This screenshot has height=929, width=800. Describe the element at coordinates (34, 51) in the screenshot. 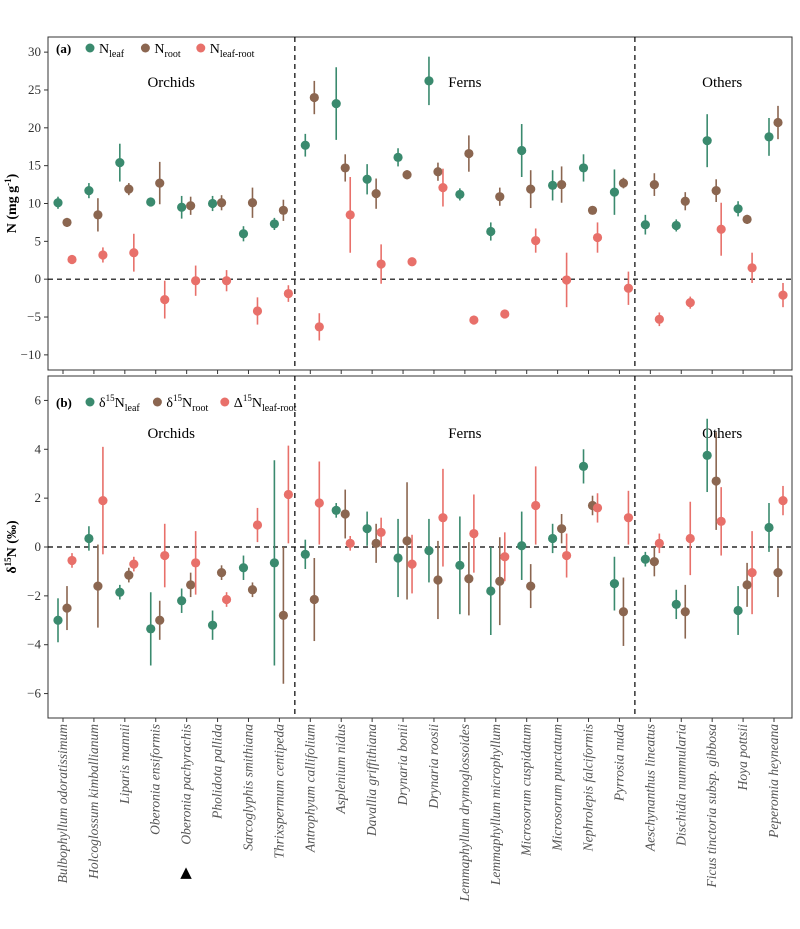

I see `y-tick-label: 30` at that location.